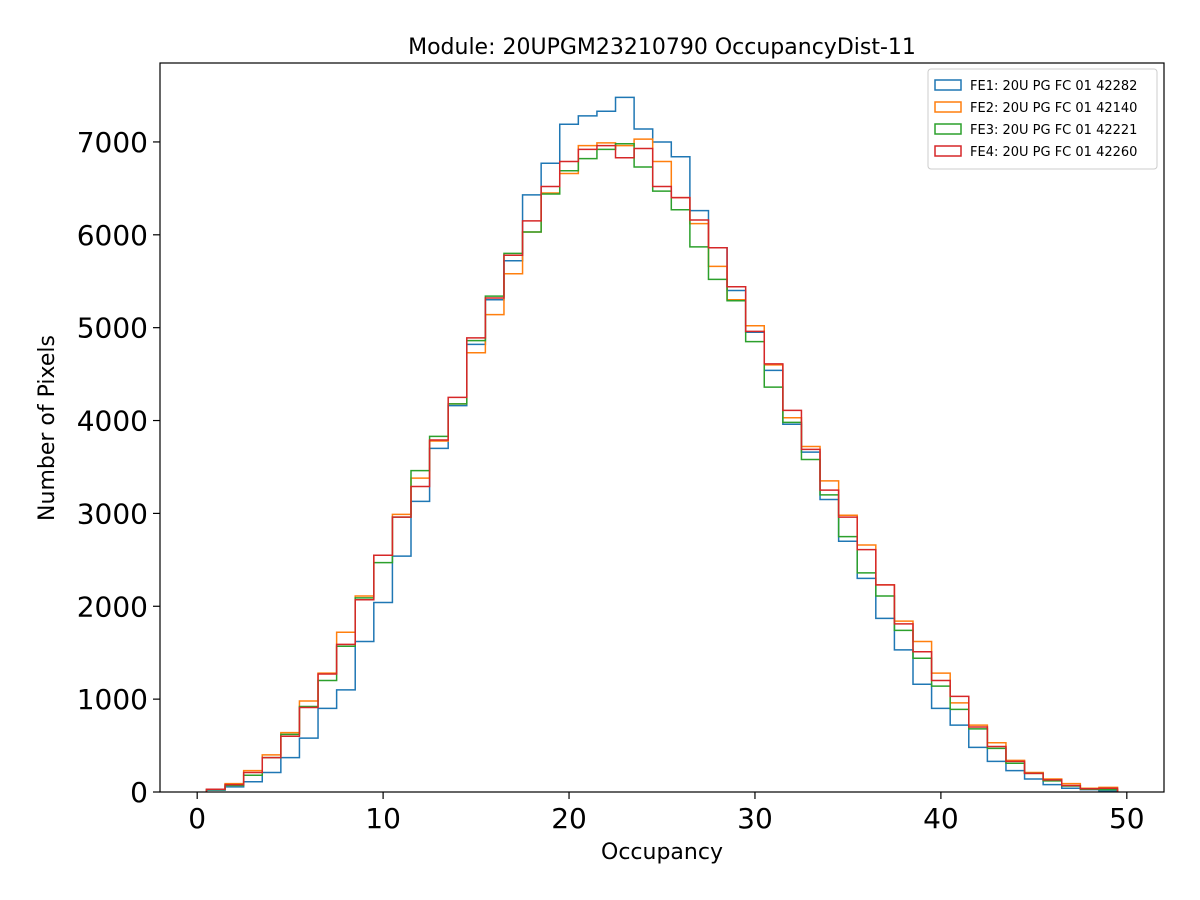 This screenshot has width=1200, height=900. I want to click on x-tick-label: 50, so click(1127, 818).